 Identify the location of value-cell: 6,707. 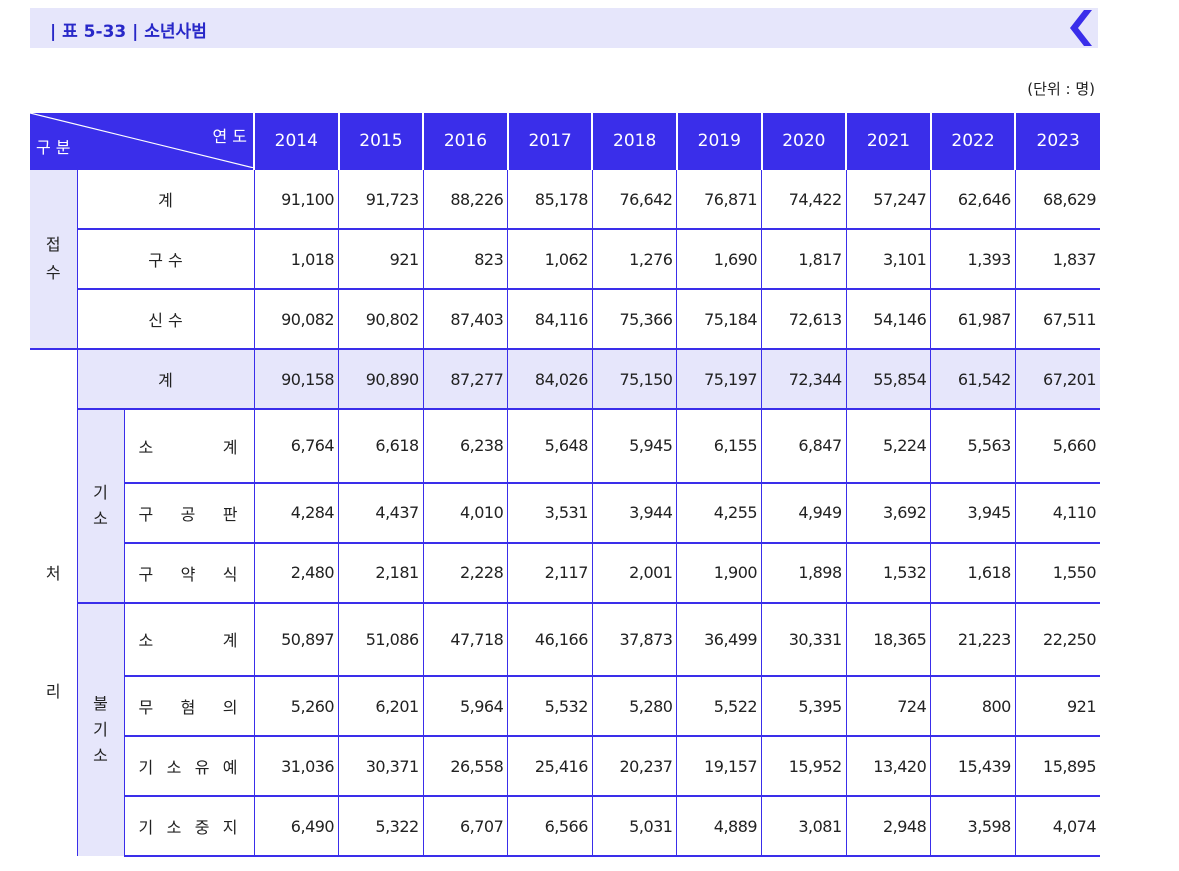
(465, 826).